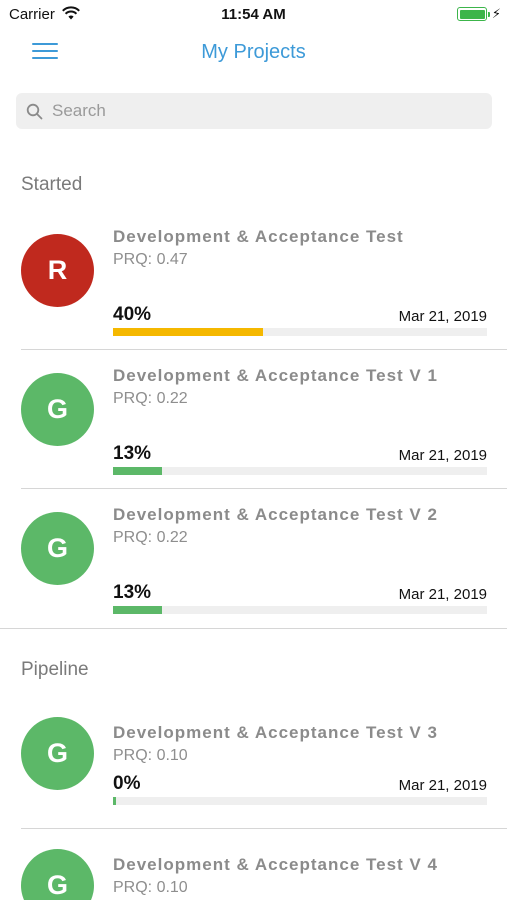 The image size is (507, 900). I want to click on section-label: Started, so click(52, 184).